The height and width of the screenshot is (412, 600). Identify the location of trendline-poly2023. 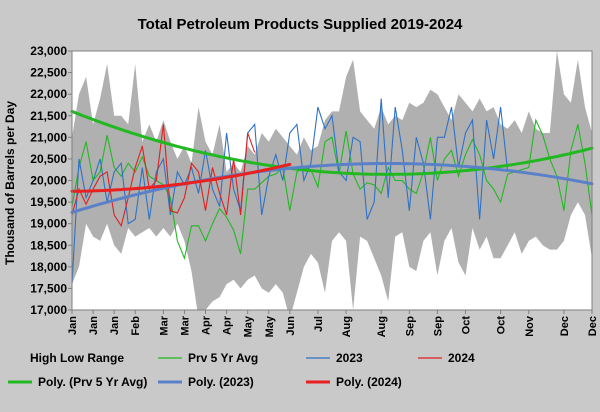
(332, 188).